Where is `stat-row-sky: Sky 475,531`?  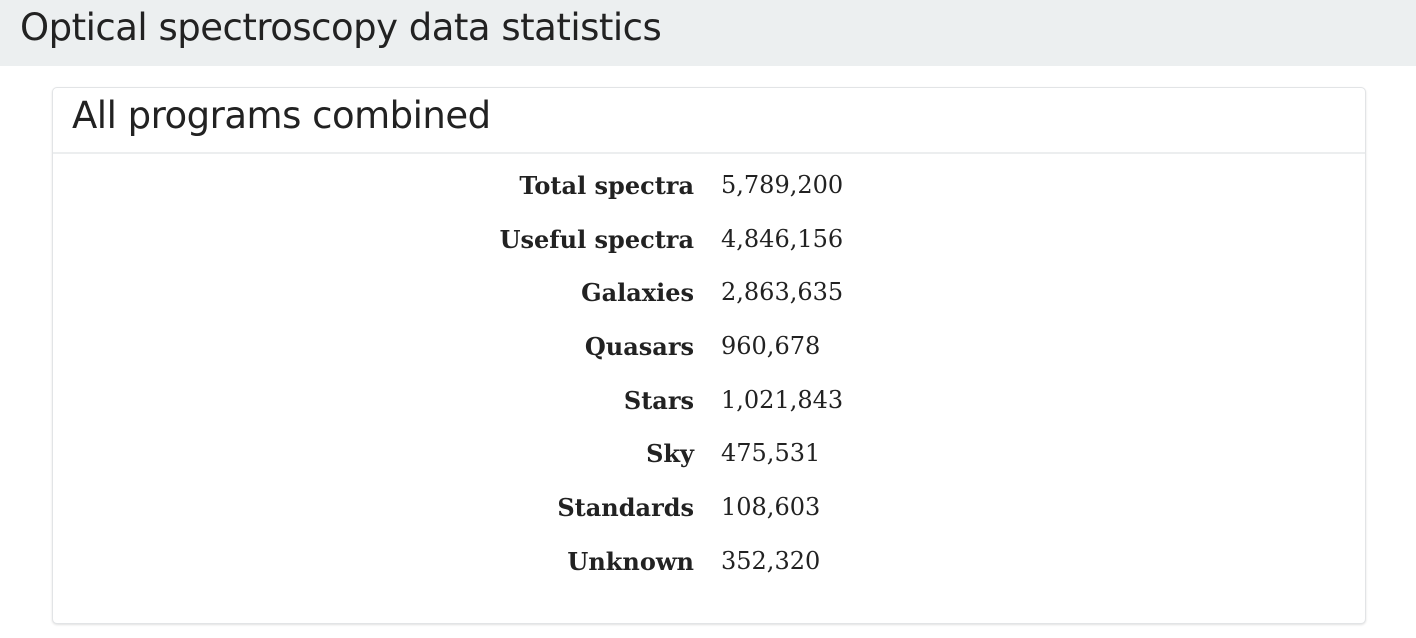 stat-row-sky: Sky 475,531 is located at coordinates (709, 466).